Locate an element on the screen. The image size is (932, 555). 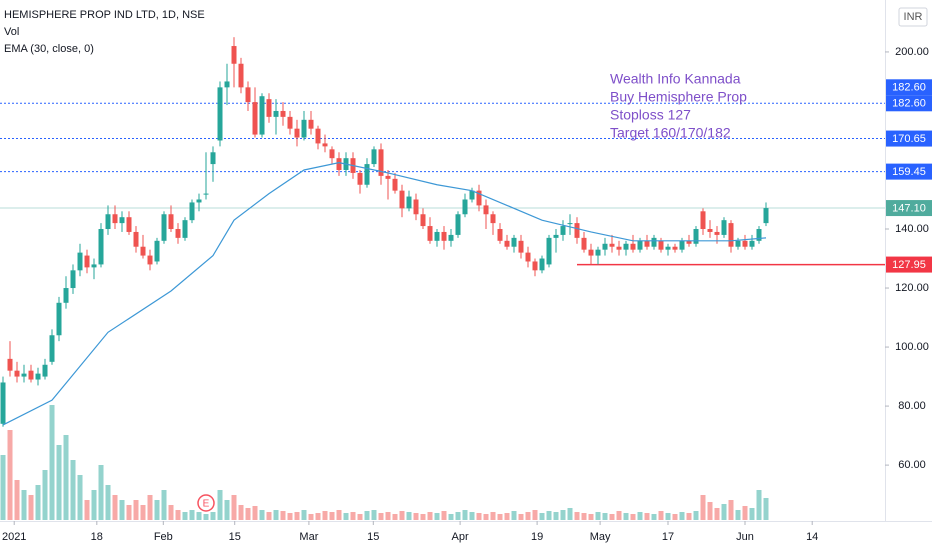
currency: INR is located at coordinates (913, 17).